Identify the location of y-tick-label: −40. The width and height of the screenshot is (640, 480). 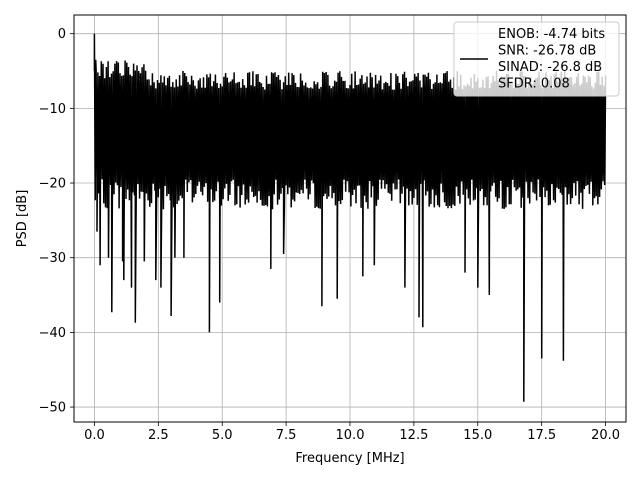
(52, 333).